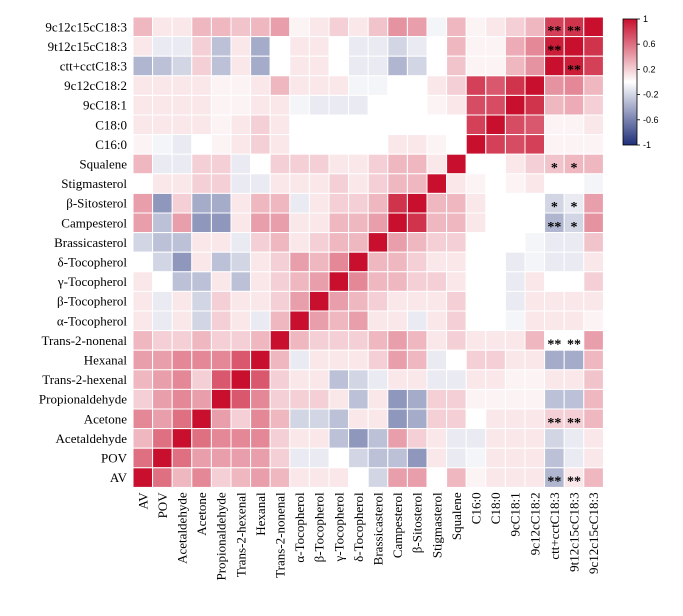  I want to click on significance-marker: *, so click(574, 207).